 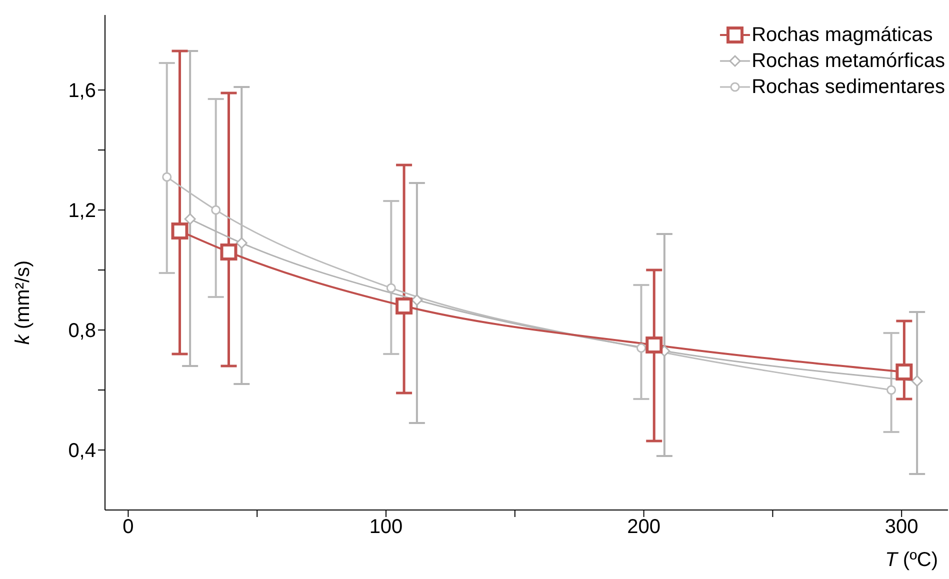 I want to click on x-tick-label: 0, so click(x=128, y=527).